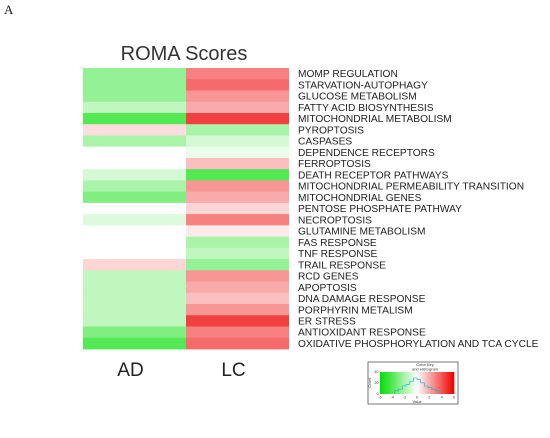 The height and width of the screenshot is (438, 550). What do you see at coordinates (378, 394) in the screenshot?
I see `color-key-ytick: 0` at bounding box center [378, 394].